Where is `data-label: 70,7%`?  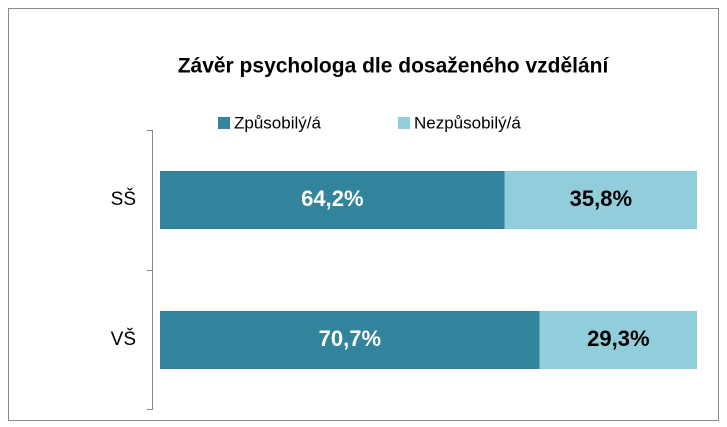
data-label: 70,7% is located at coordinates (350, 338).